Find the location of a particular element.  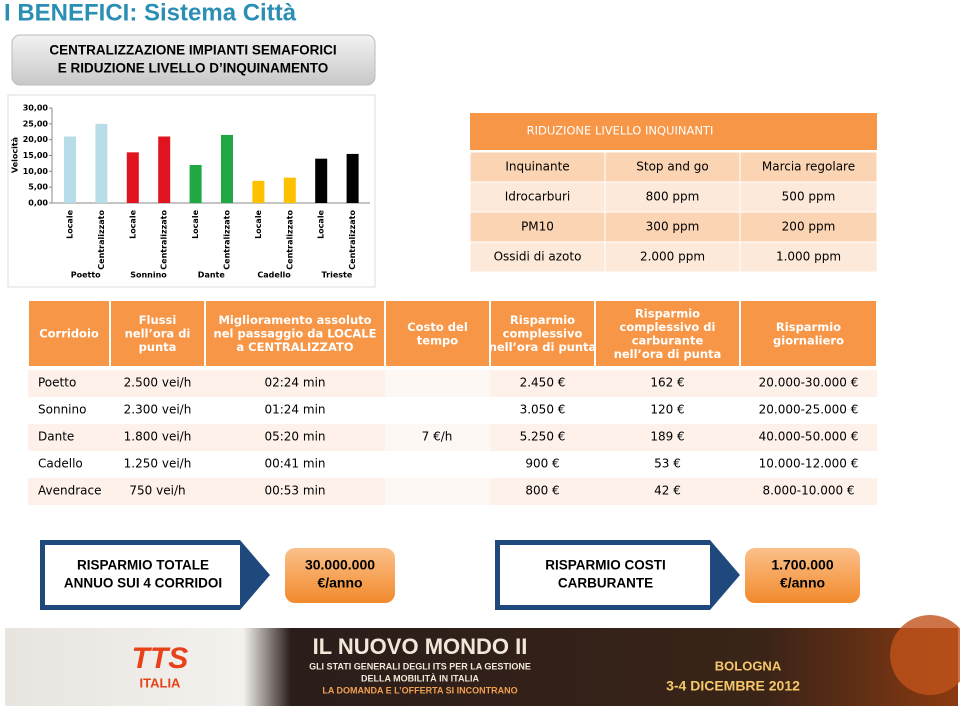

table-cell-text: Sonnino is located at coordinates (62, 410).